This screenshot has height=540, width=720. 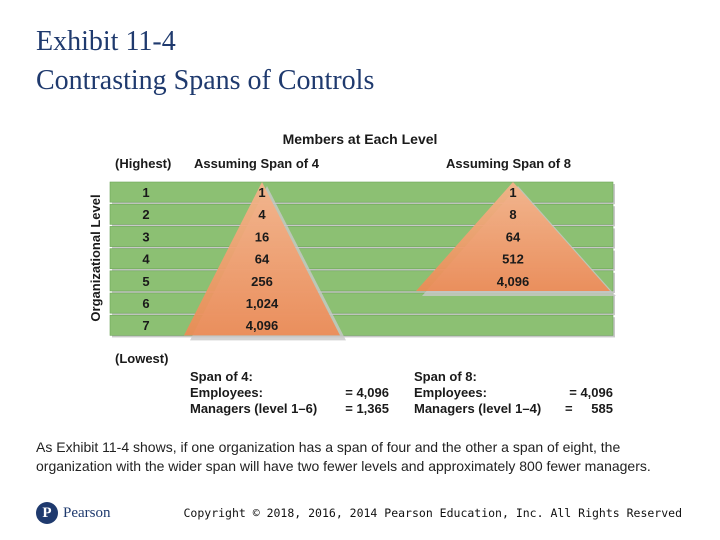 What do you see at coordinates (95, 257) in the screenshot?
I see `axis-label: Organizational Level` at bounding box center [95, 257].